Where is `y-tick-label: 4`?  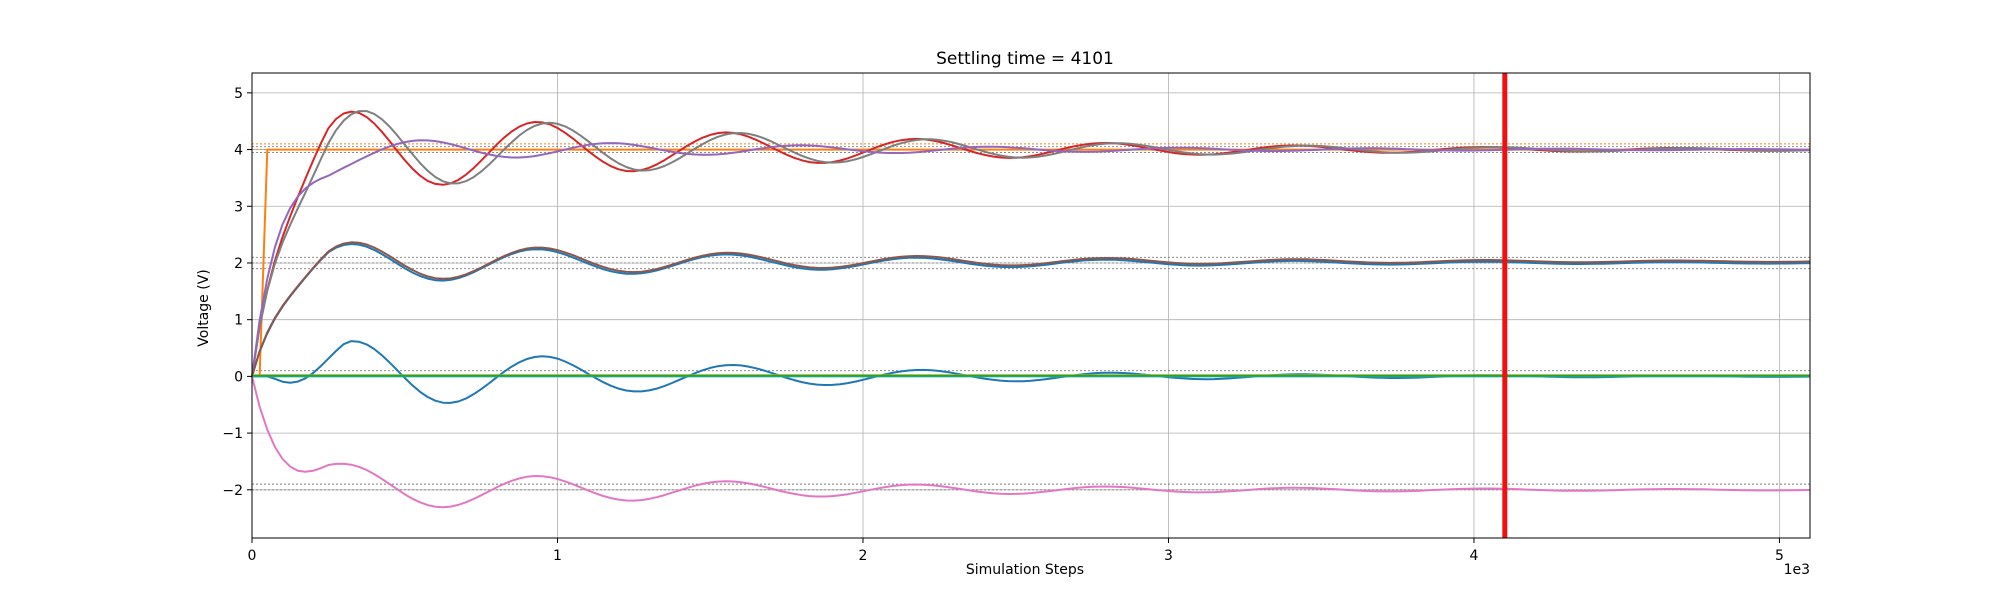 y-tick-label: 4 is located at coordinates (238, 151).